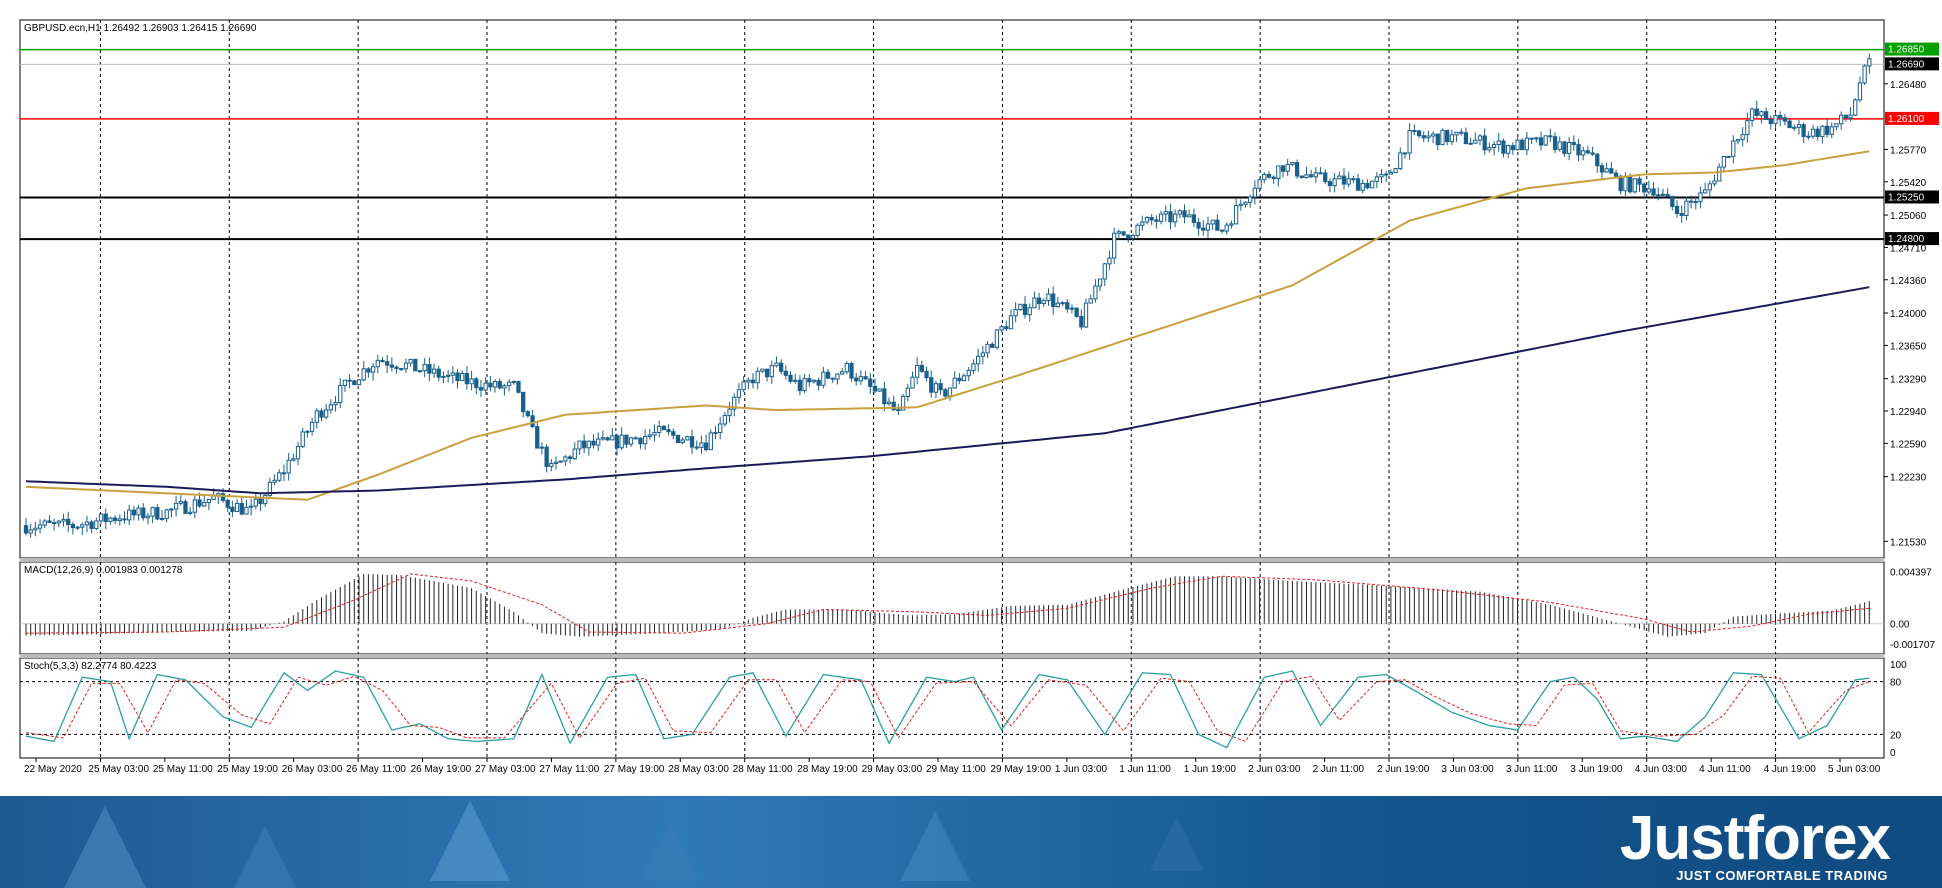 The image size is (1942, 888). What do you see at coordinates (1596, 769) in the screenshot?
I see `time-tick-label: 3 Jun 19:00` at bounding box center [1596, 769].